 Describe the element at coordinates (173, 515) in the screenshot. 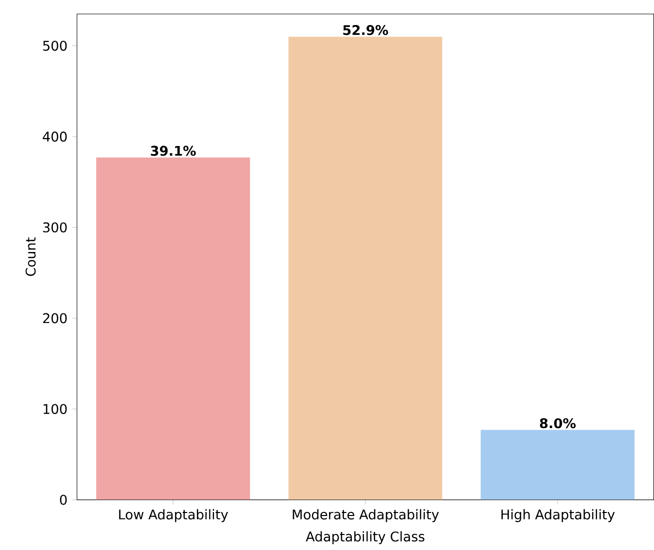

I see `x-tick-label: Low Adaptability` at that location.